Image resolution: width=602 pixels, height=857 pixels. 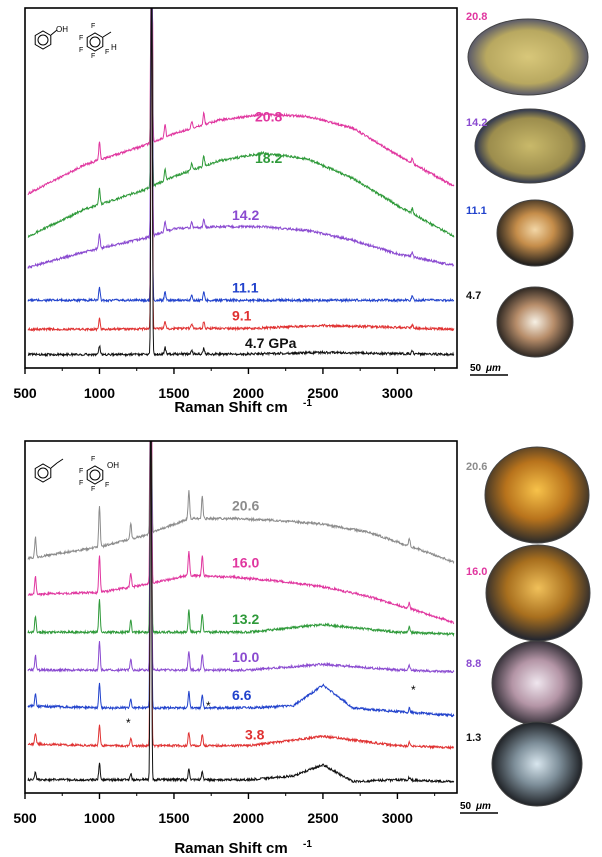 I want to click on micrograph-6: 16.0, so click(x=528, y=593).